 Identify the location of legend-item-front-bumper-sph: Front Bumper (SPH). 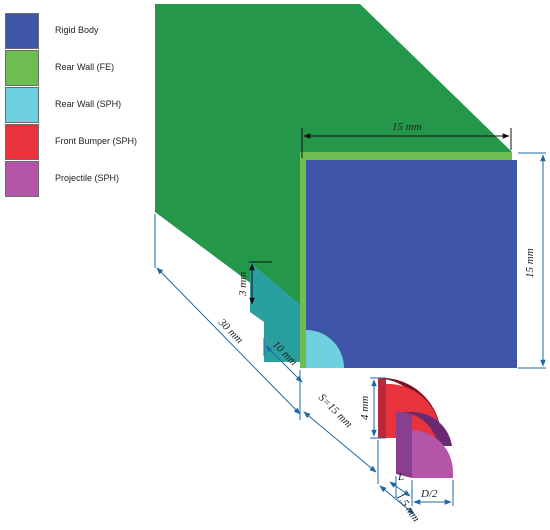
(75, 142).